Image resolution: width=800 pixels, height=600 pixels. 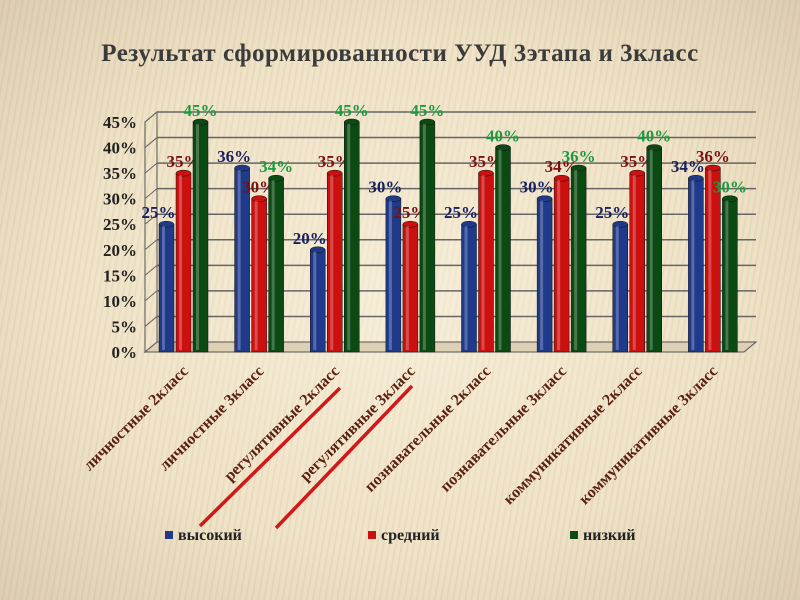 I want to click on y-tick-label: 20%, so click(x=120, y=250).